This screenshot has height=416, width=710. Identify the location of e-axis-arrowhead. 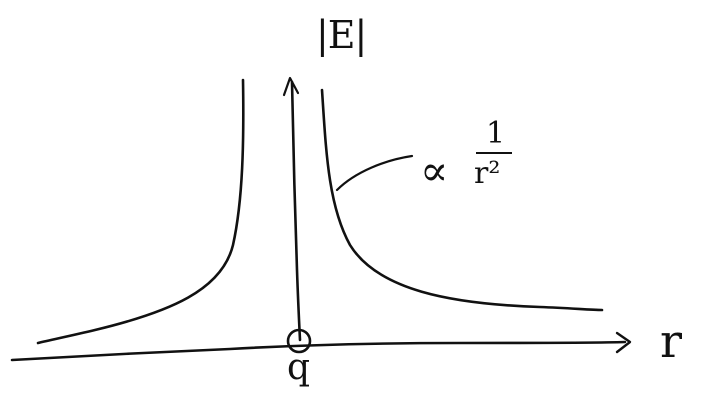
(291, 86).